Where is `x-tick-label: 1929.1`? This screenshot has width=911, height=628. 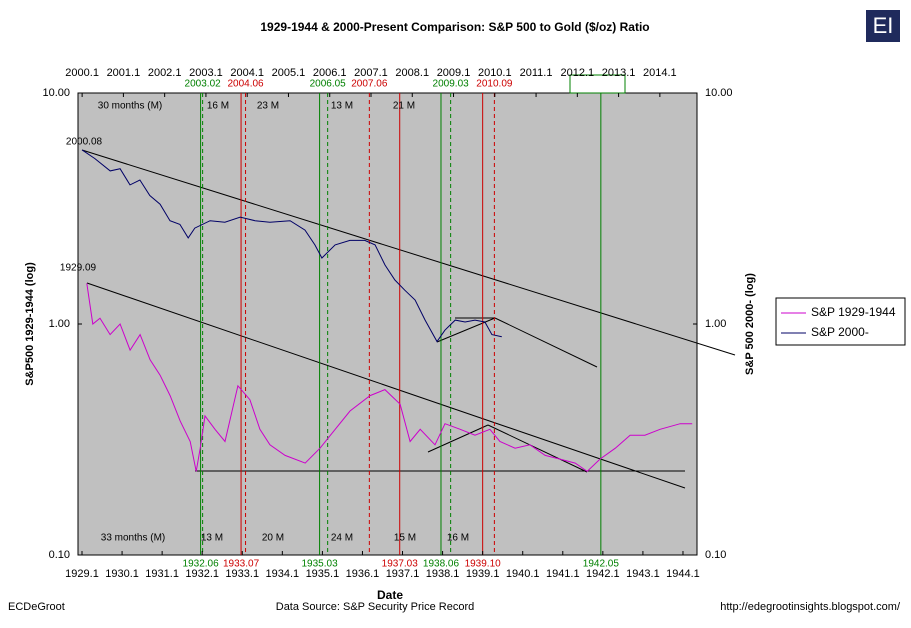
x-tick-label: 1929.1 is located at coordinates (82, 574).